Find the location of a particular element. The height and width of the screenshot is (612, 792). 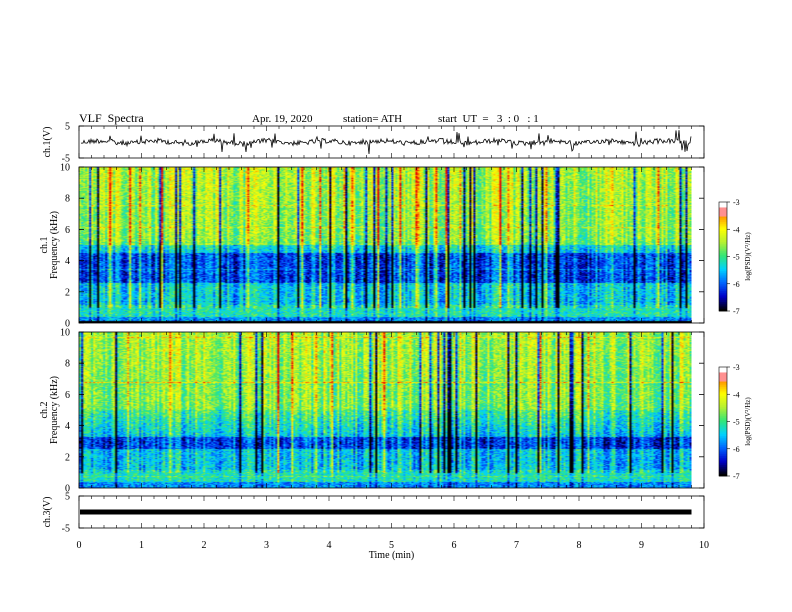

sp2-y-tick-label: 2 is located at coordinates (67, 457).